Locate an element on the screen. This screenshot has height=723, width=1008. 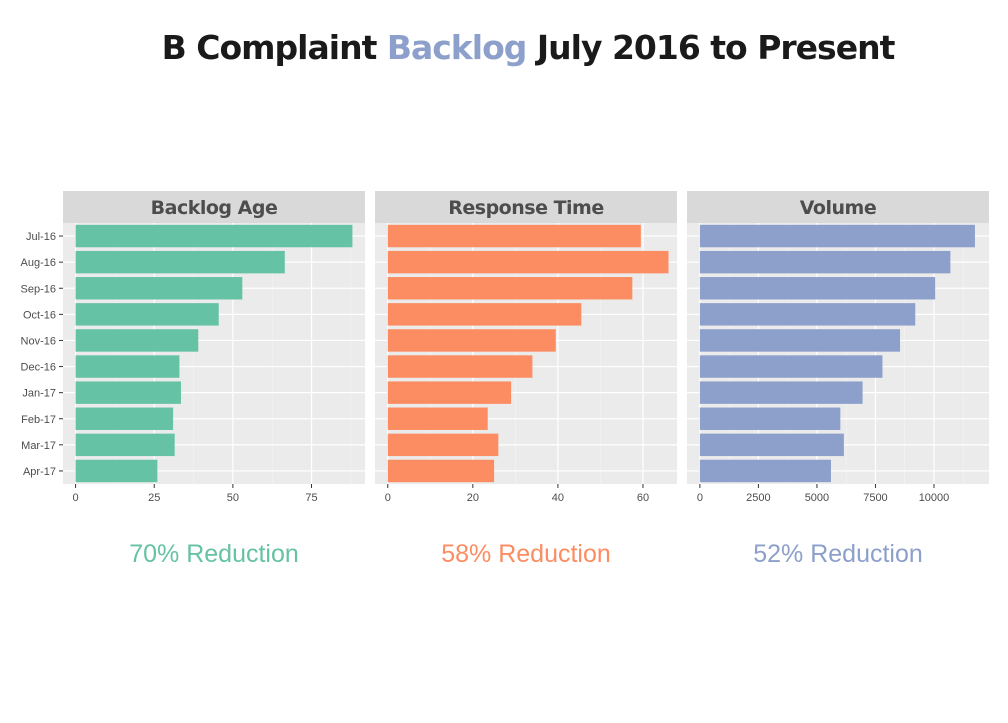
x-tick-label: 40 is located at coordinates (558, 498).